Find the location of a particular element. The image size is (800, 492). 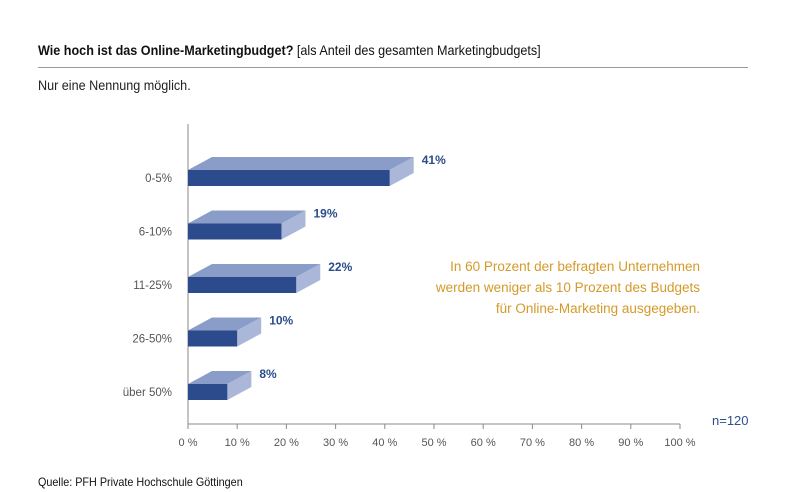

x-tick-label: 90 % is located at coordinates (630, 443).